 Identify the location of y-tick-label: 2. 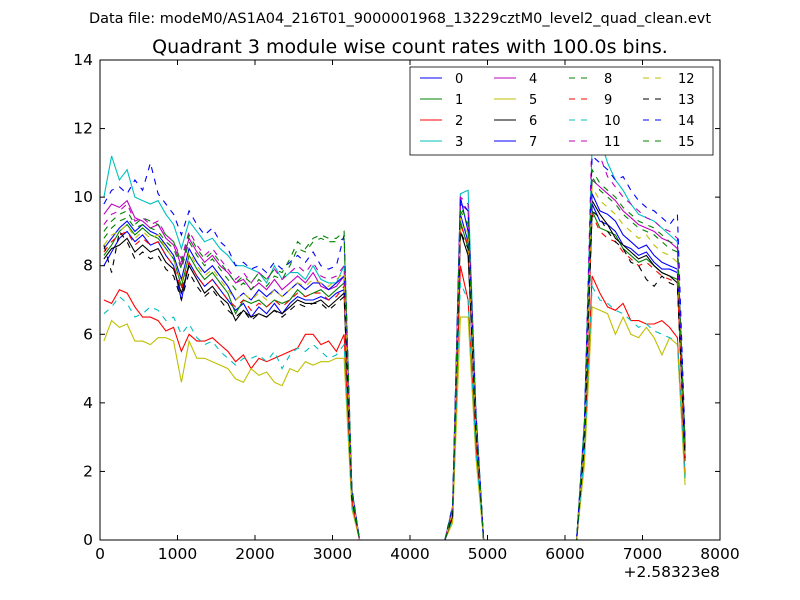
(88, 471).